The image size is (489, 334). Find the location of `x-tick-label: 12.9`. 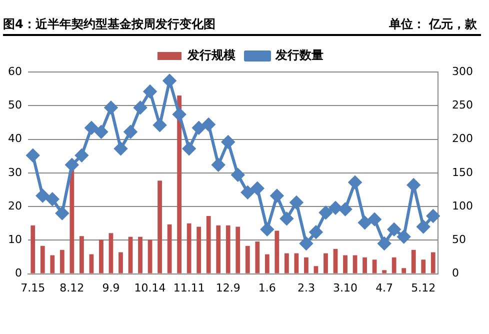

x-tick-label: 12.9 is located at coordinates (228, 287).